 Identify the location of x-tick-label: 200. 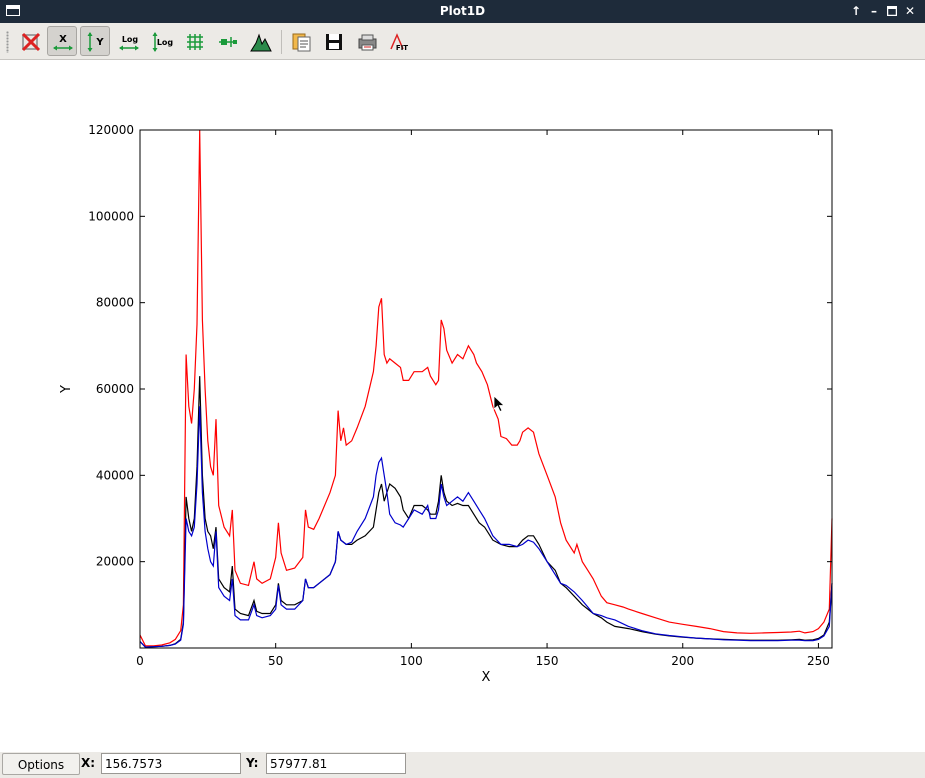
(682, 661).